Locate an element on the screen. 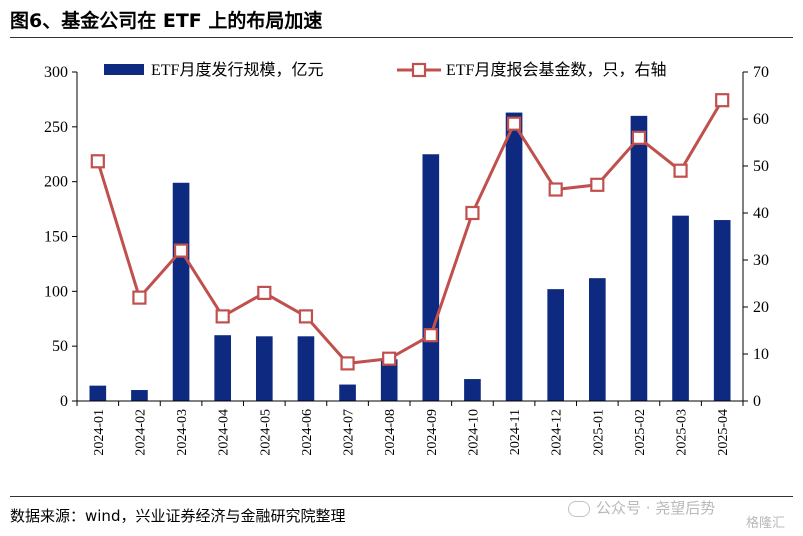 This screenshot has width=803, height=536. bottom-divider is located at coordinates (401, 496).